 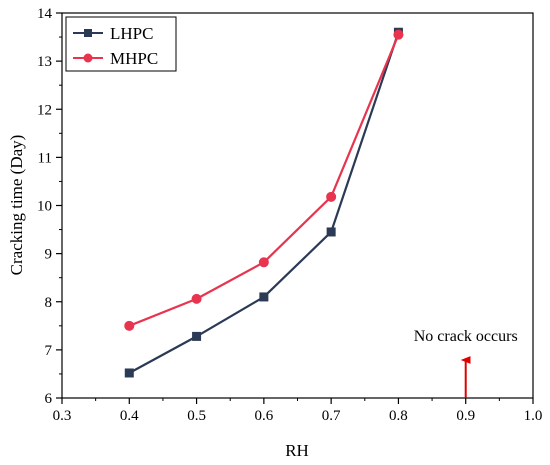 I want to click on x-tick-label: 0.3, so click(x=62, y=416).